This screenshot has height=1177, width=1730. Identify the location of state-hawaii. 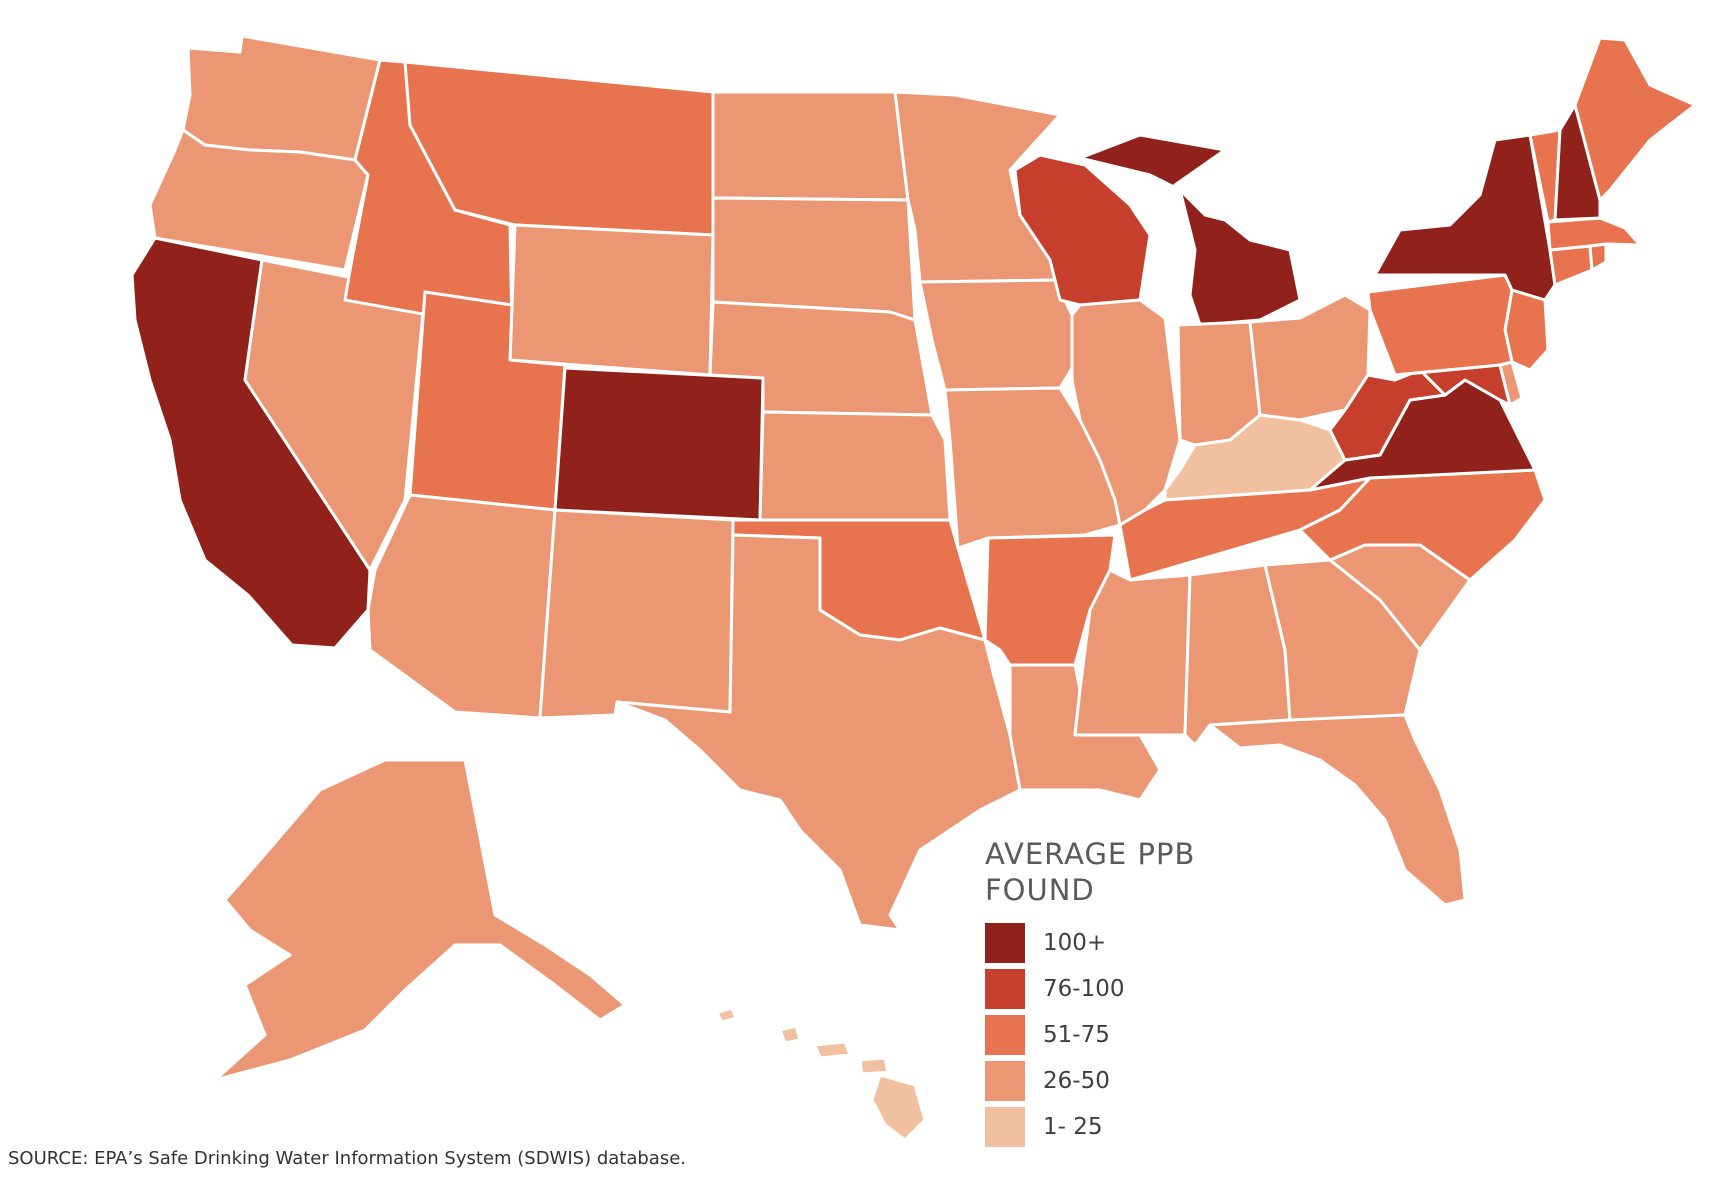
(821, 1074).